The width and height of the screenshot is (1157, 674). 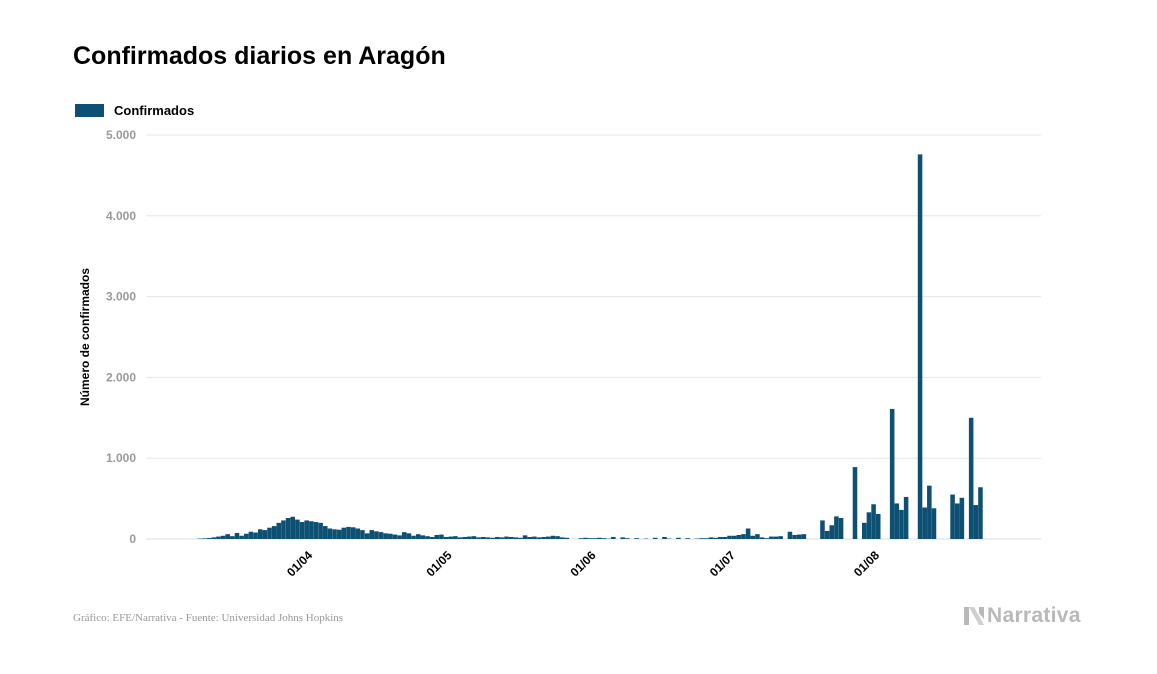 What do you see at coordinates (89, 110) in the screenshot?
I see `legend-swatch` at bounding box center [89, 110].